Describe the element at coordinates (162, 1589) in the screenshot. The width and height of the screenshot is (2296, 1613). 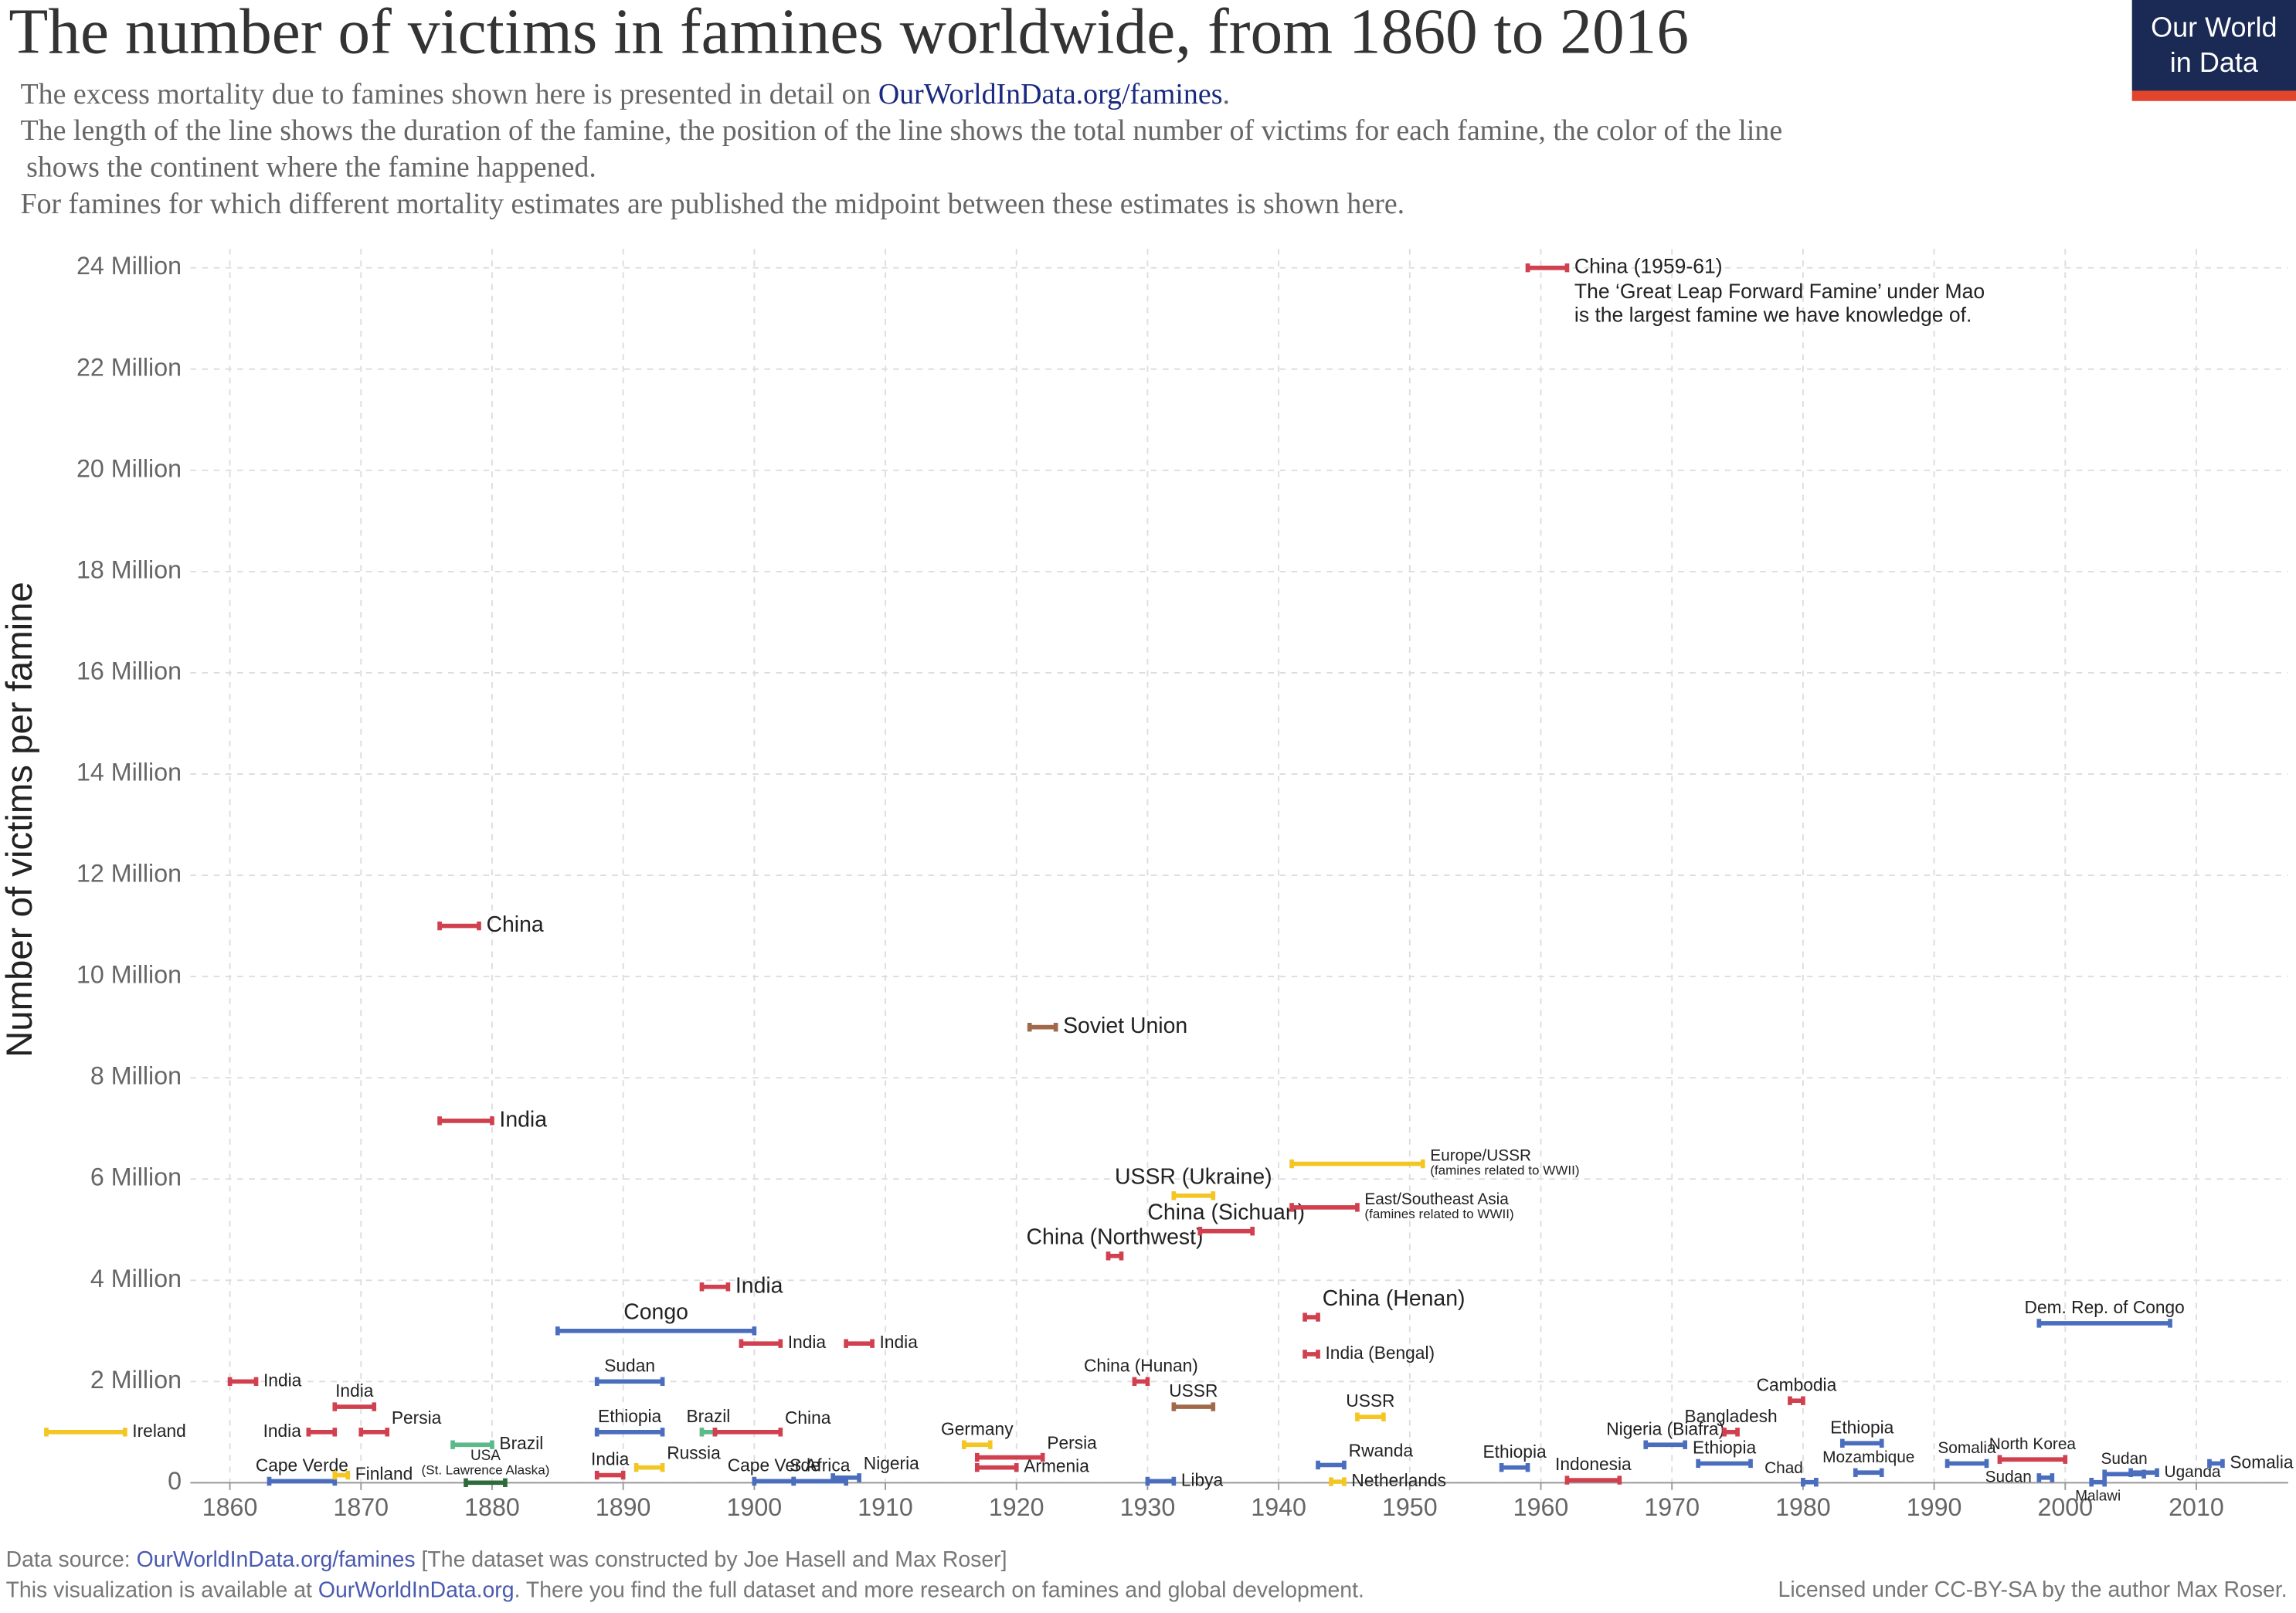
I see `footer-text: This visualization is available at` at that location.